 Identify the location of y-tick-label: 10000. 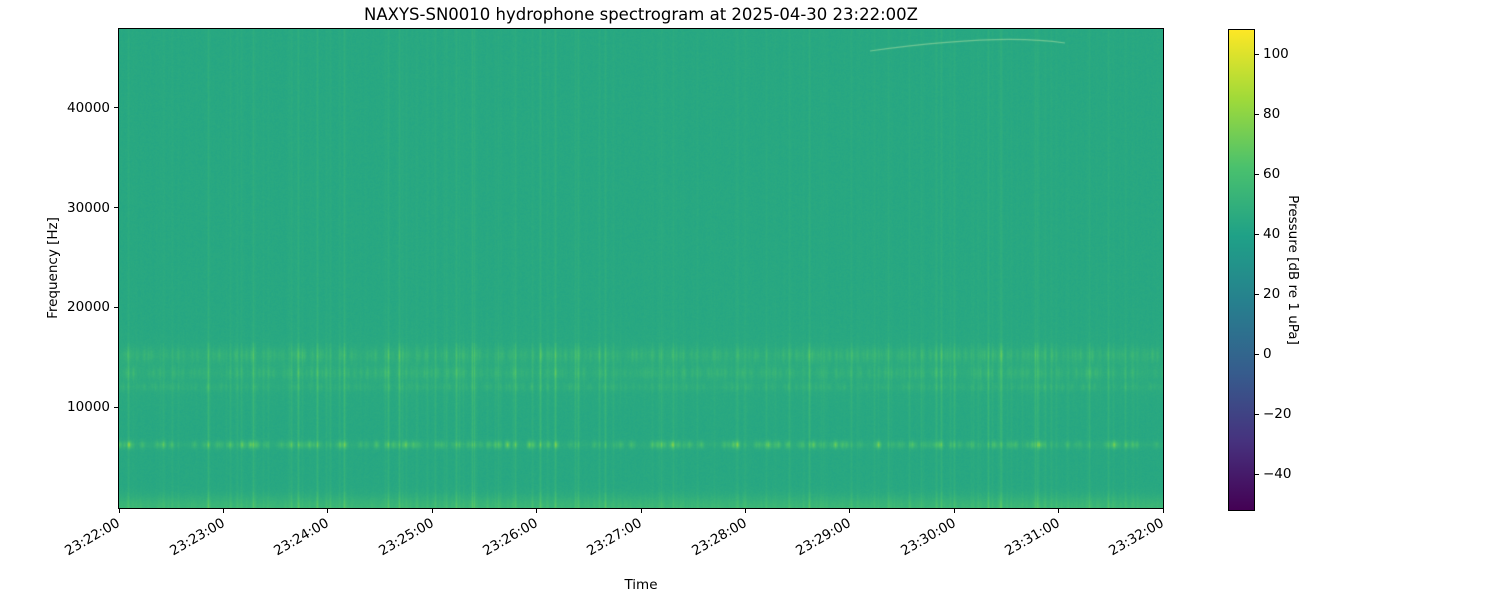
(88, 407).